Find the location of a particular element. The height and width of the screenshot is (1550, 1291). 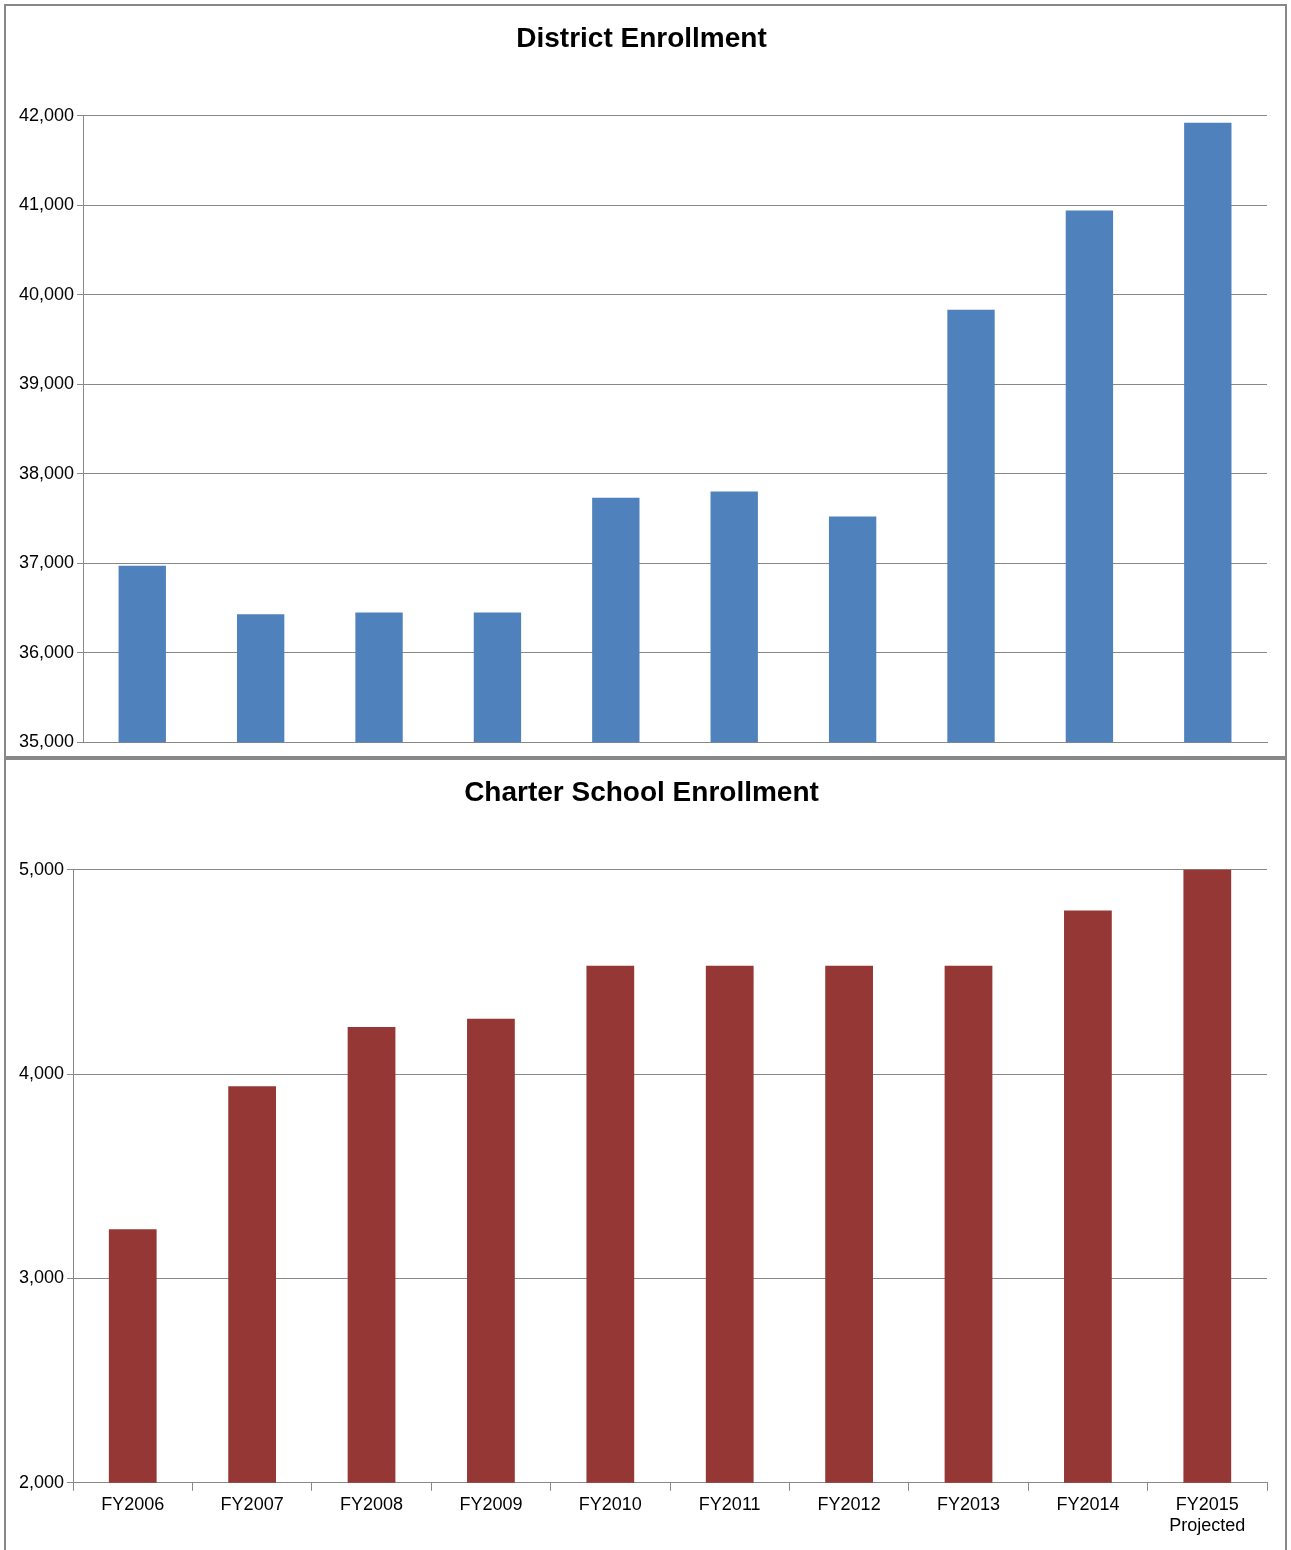

y-tick-label: 38,000 is located at coordinates (46, 472).